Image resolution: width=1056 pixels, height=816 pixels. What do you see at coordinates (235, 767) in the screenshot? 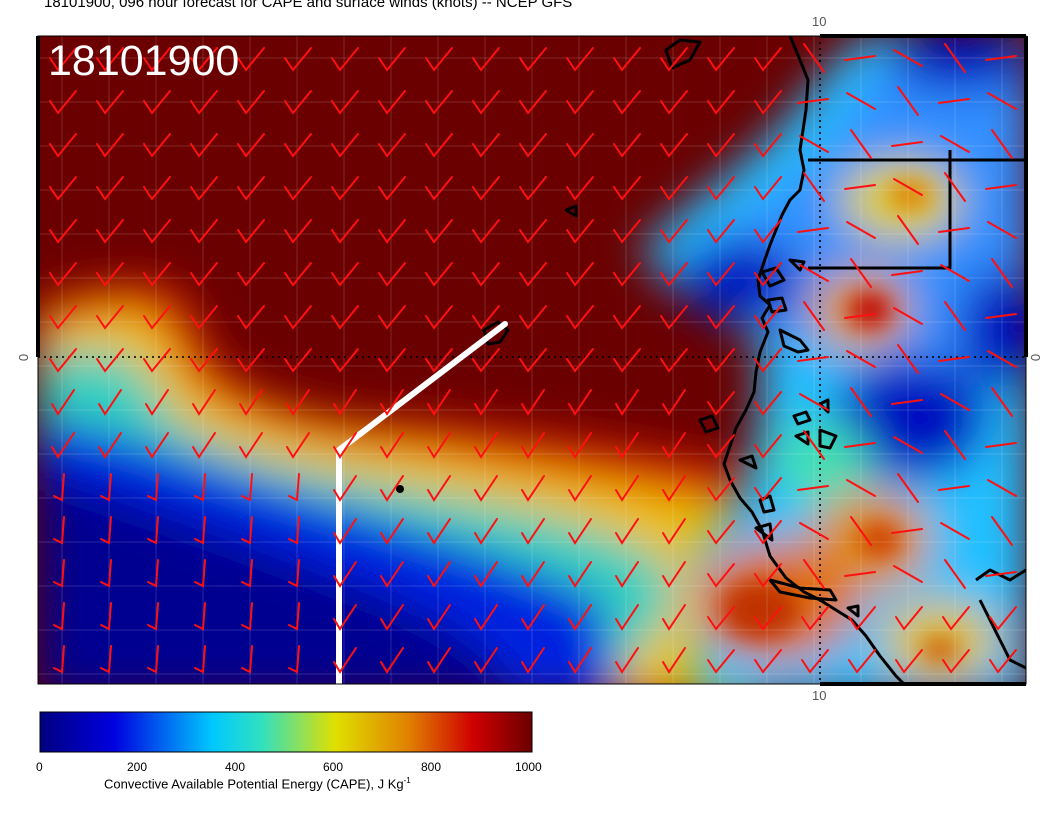
I see `colorbar-tick: 400` at bounding box center [235, 767].